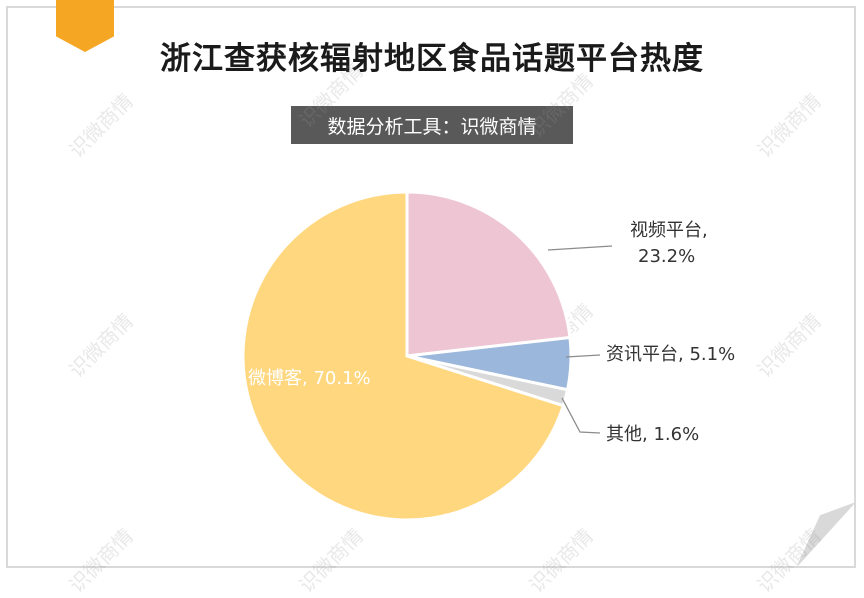 The image size is (864, 598). I want to click on slice-label: 资讯平台, 5.1%, so click(670, 354).